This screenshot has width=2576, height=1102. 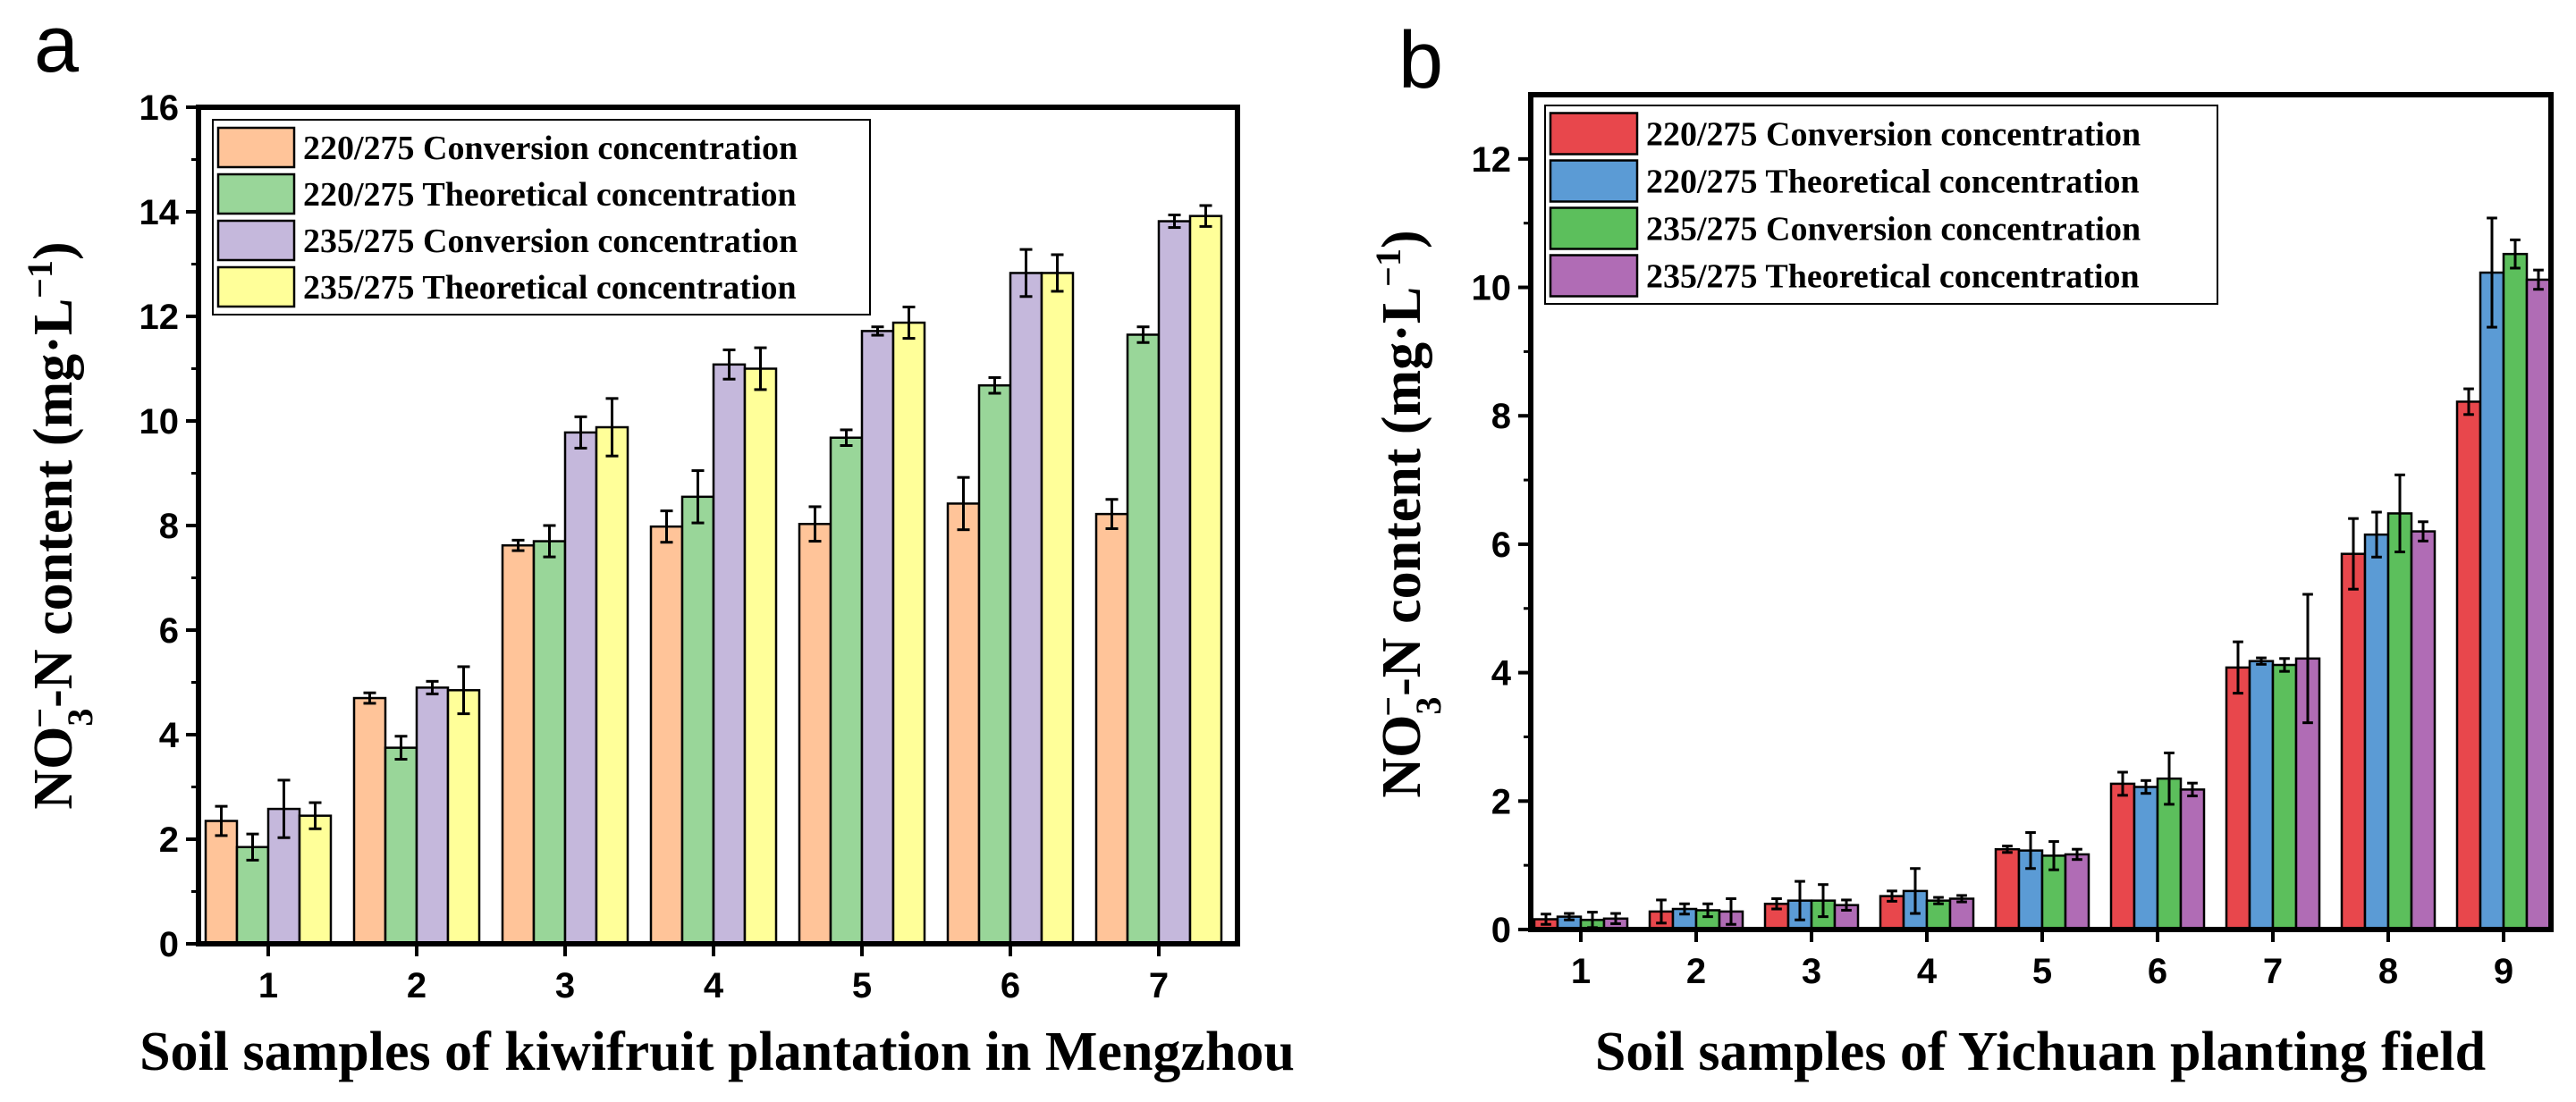 I want to click on panel-a-y-tick-label-4: 8, so click(x=169, y=526).